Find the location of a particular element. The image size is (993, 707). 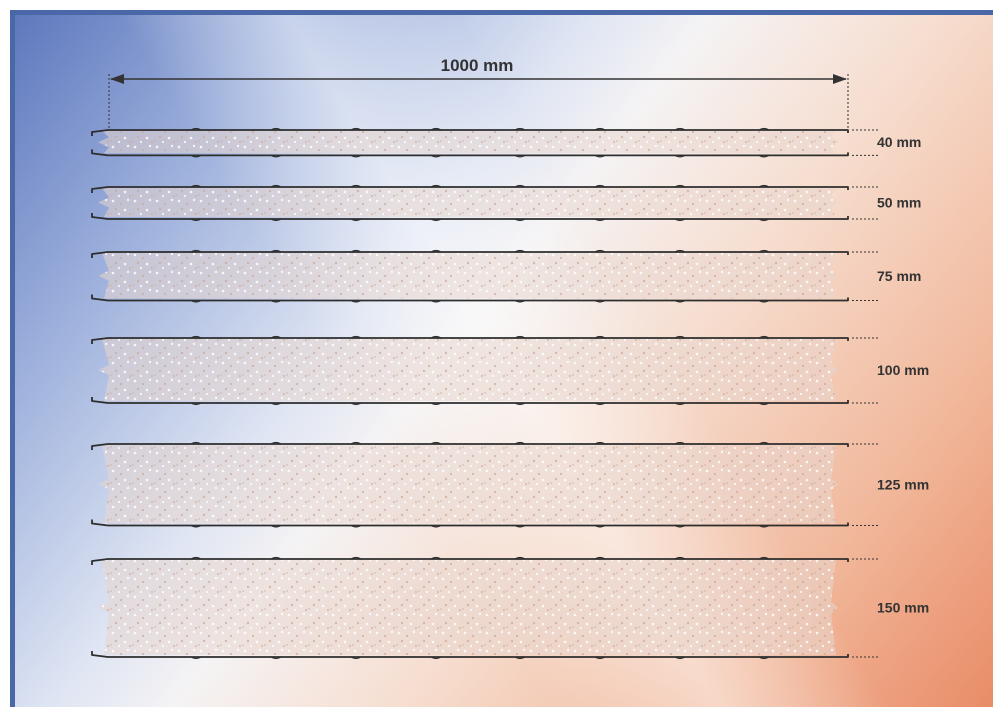

thickness-label-75: 75 mm is located at coordinates (899, 276).